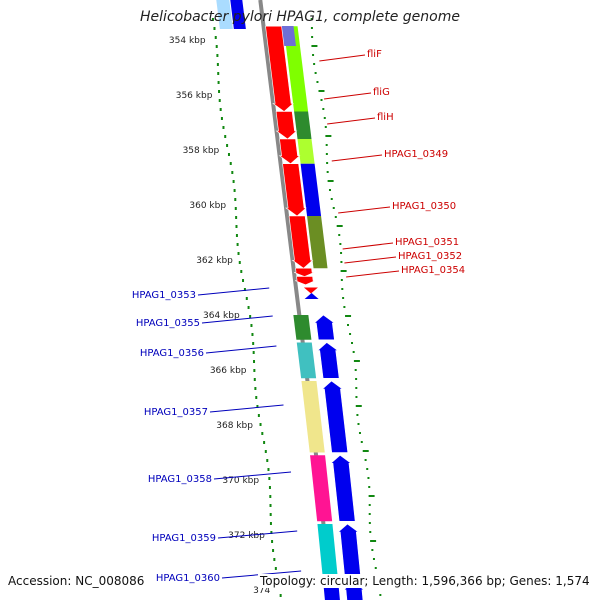  Describe the element at coordinates (246, 536) in the screenshot. I see `tick-label: 372 kbp` at that location.